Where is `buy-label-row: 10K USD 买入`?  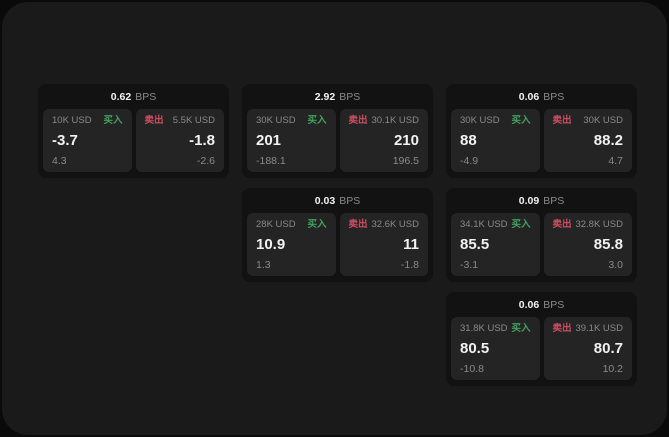
buy-label-row: 10K USD 买入 is located at coordinates (87, 121).